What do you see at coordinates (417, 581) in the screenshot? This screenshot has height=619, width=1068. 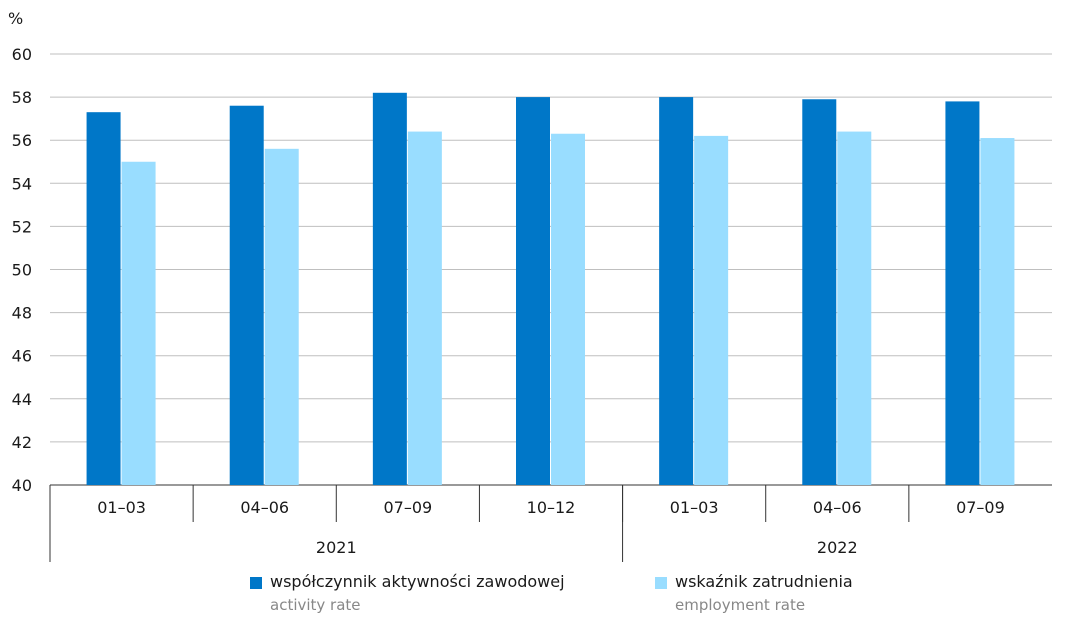 I see `legend-label-activity-rate-pl: współczynnik aktywności zawodowej` at bounding box center [417, 581].